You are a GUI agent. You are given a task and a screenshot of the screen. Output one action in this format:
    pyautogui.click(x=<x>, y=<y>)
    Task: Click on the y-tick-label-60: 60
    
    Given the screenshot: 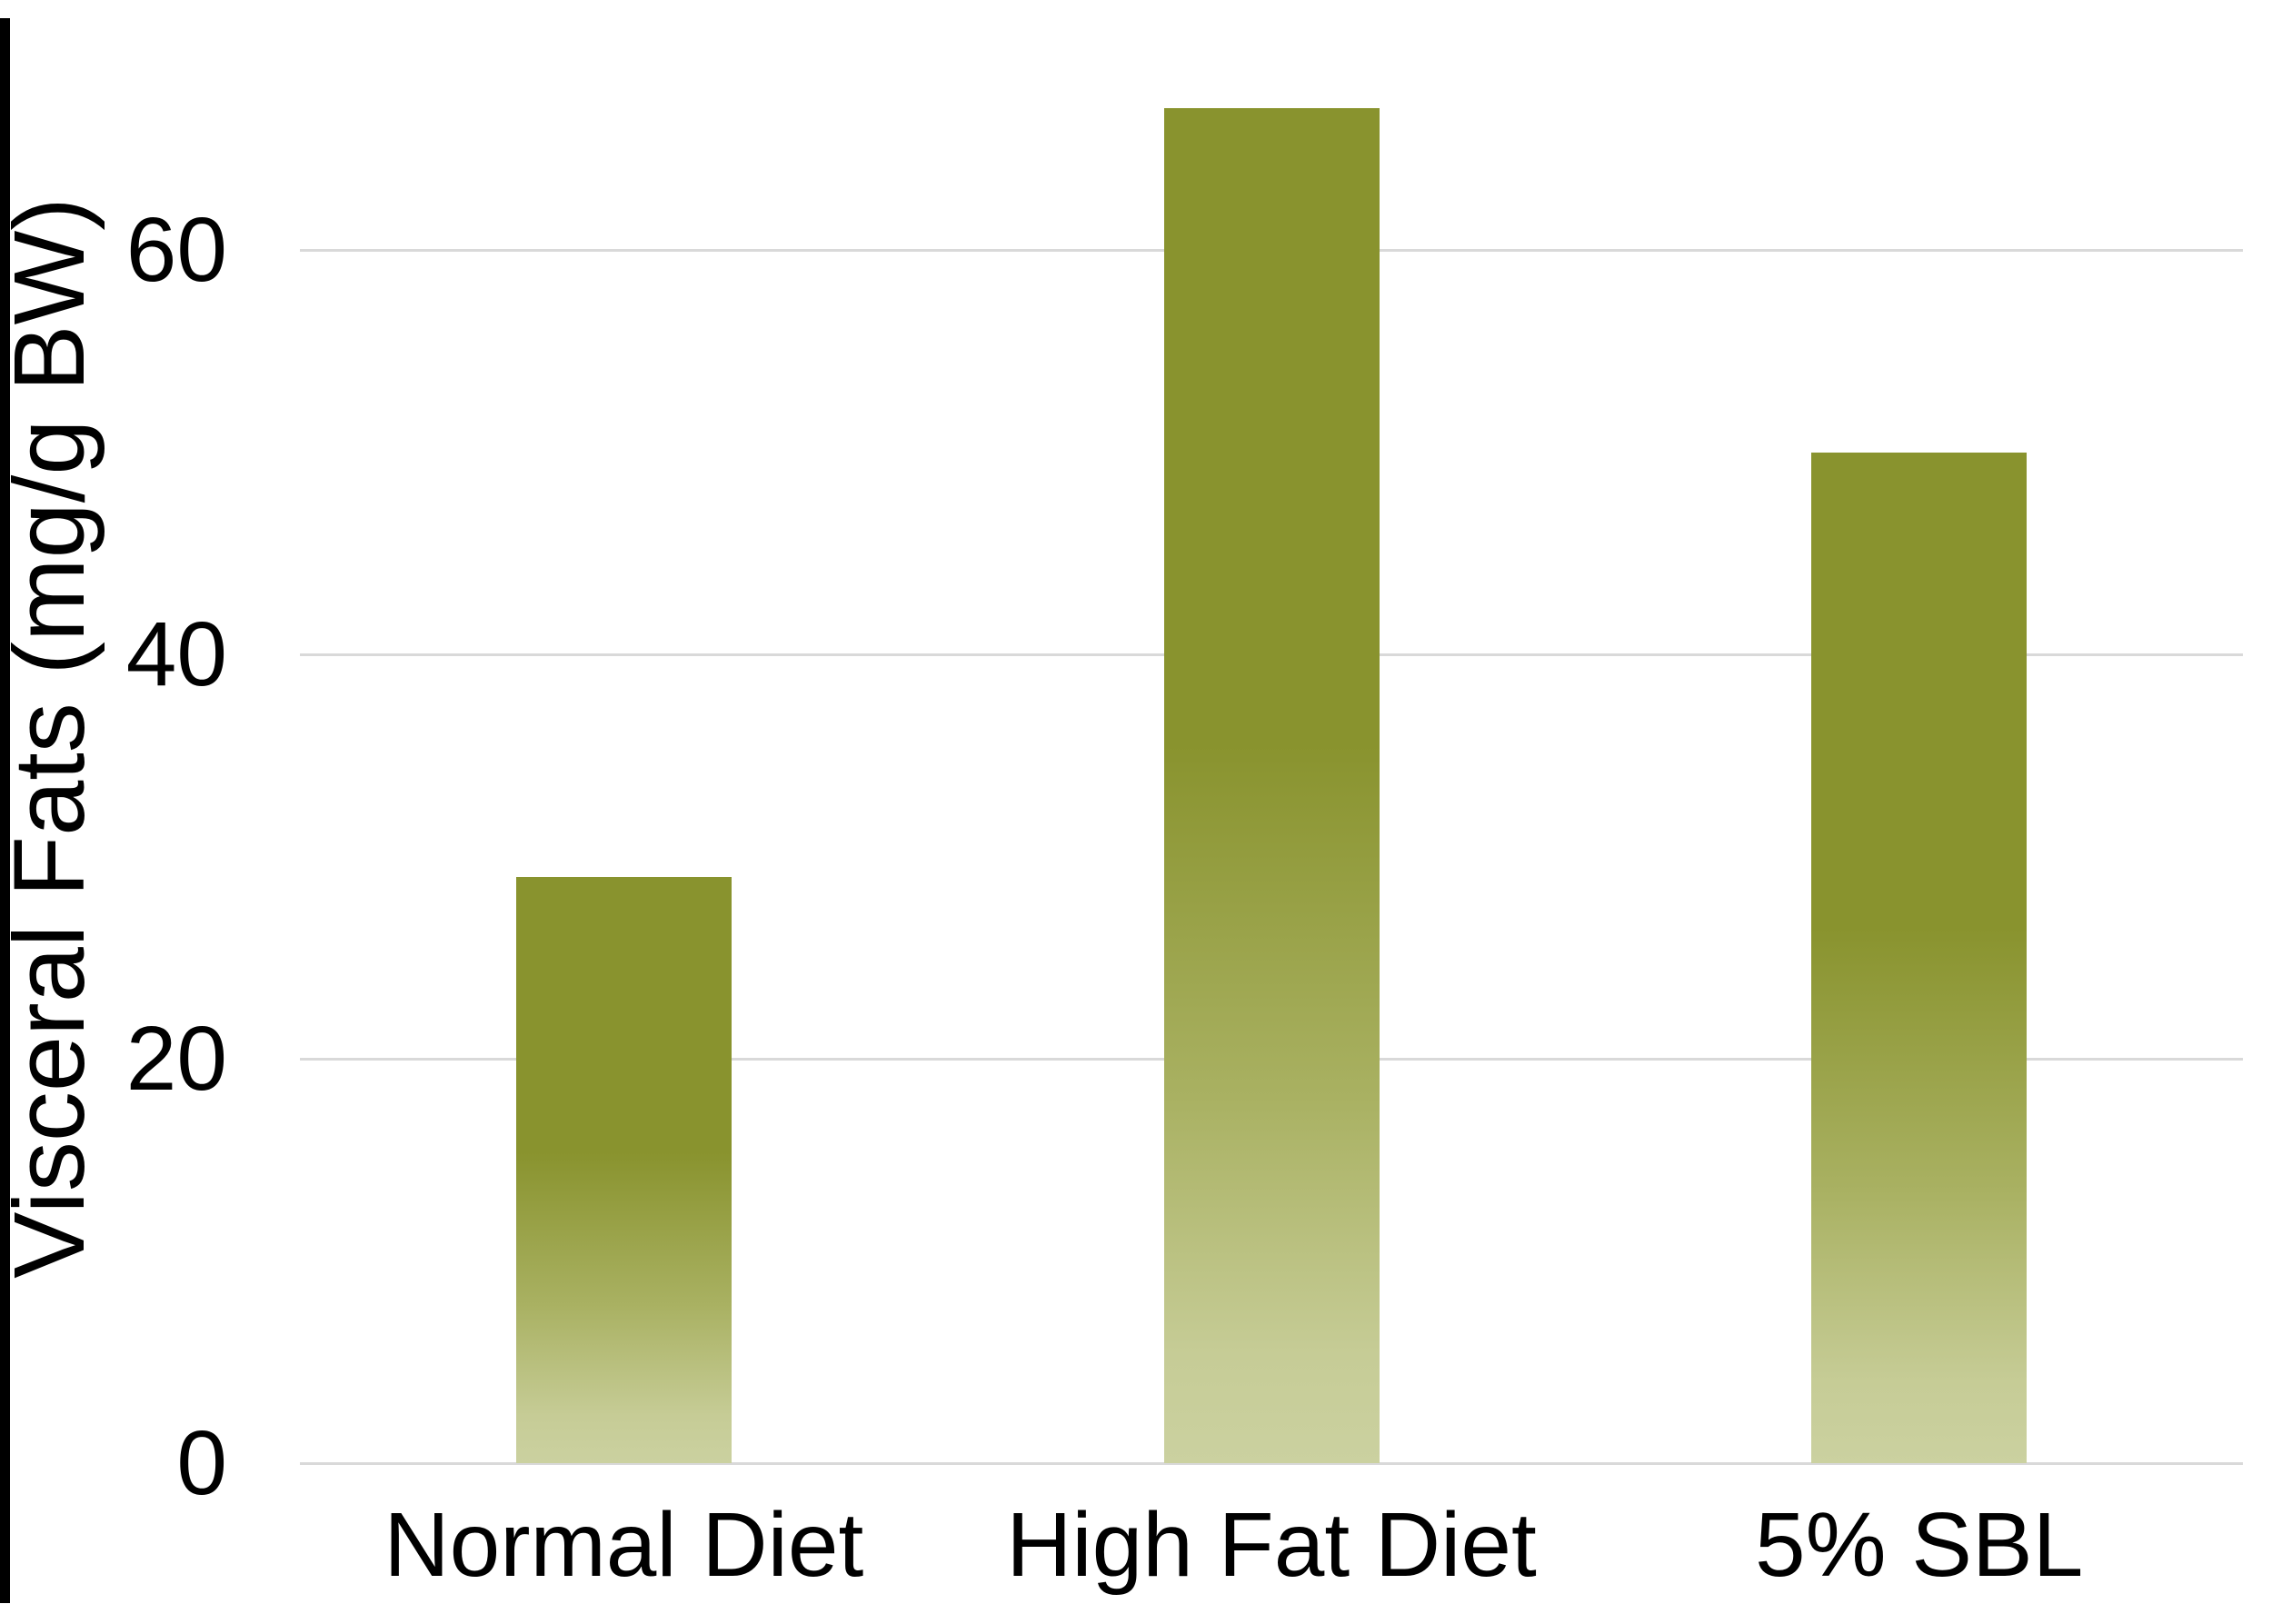 What is the action you would take?
    pyautogui.click(x=176, y=250)
    